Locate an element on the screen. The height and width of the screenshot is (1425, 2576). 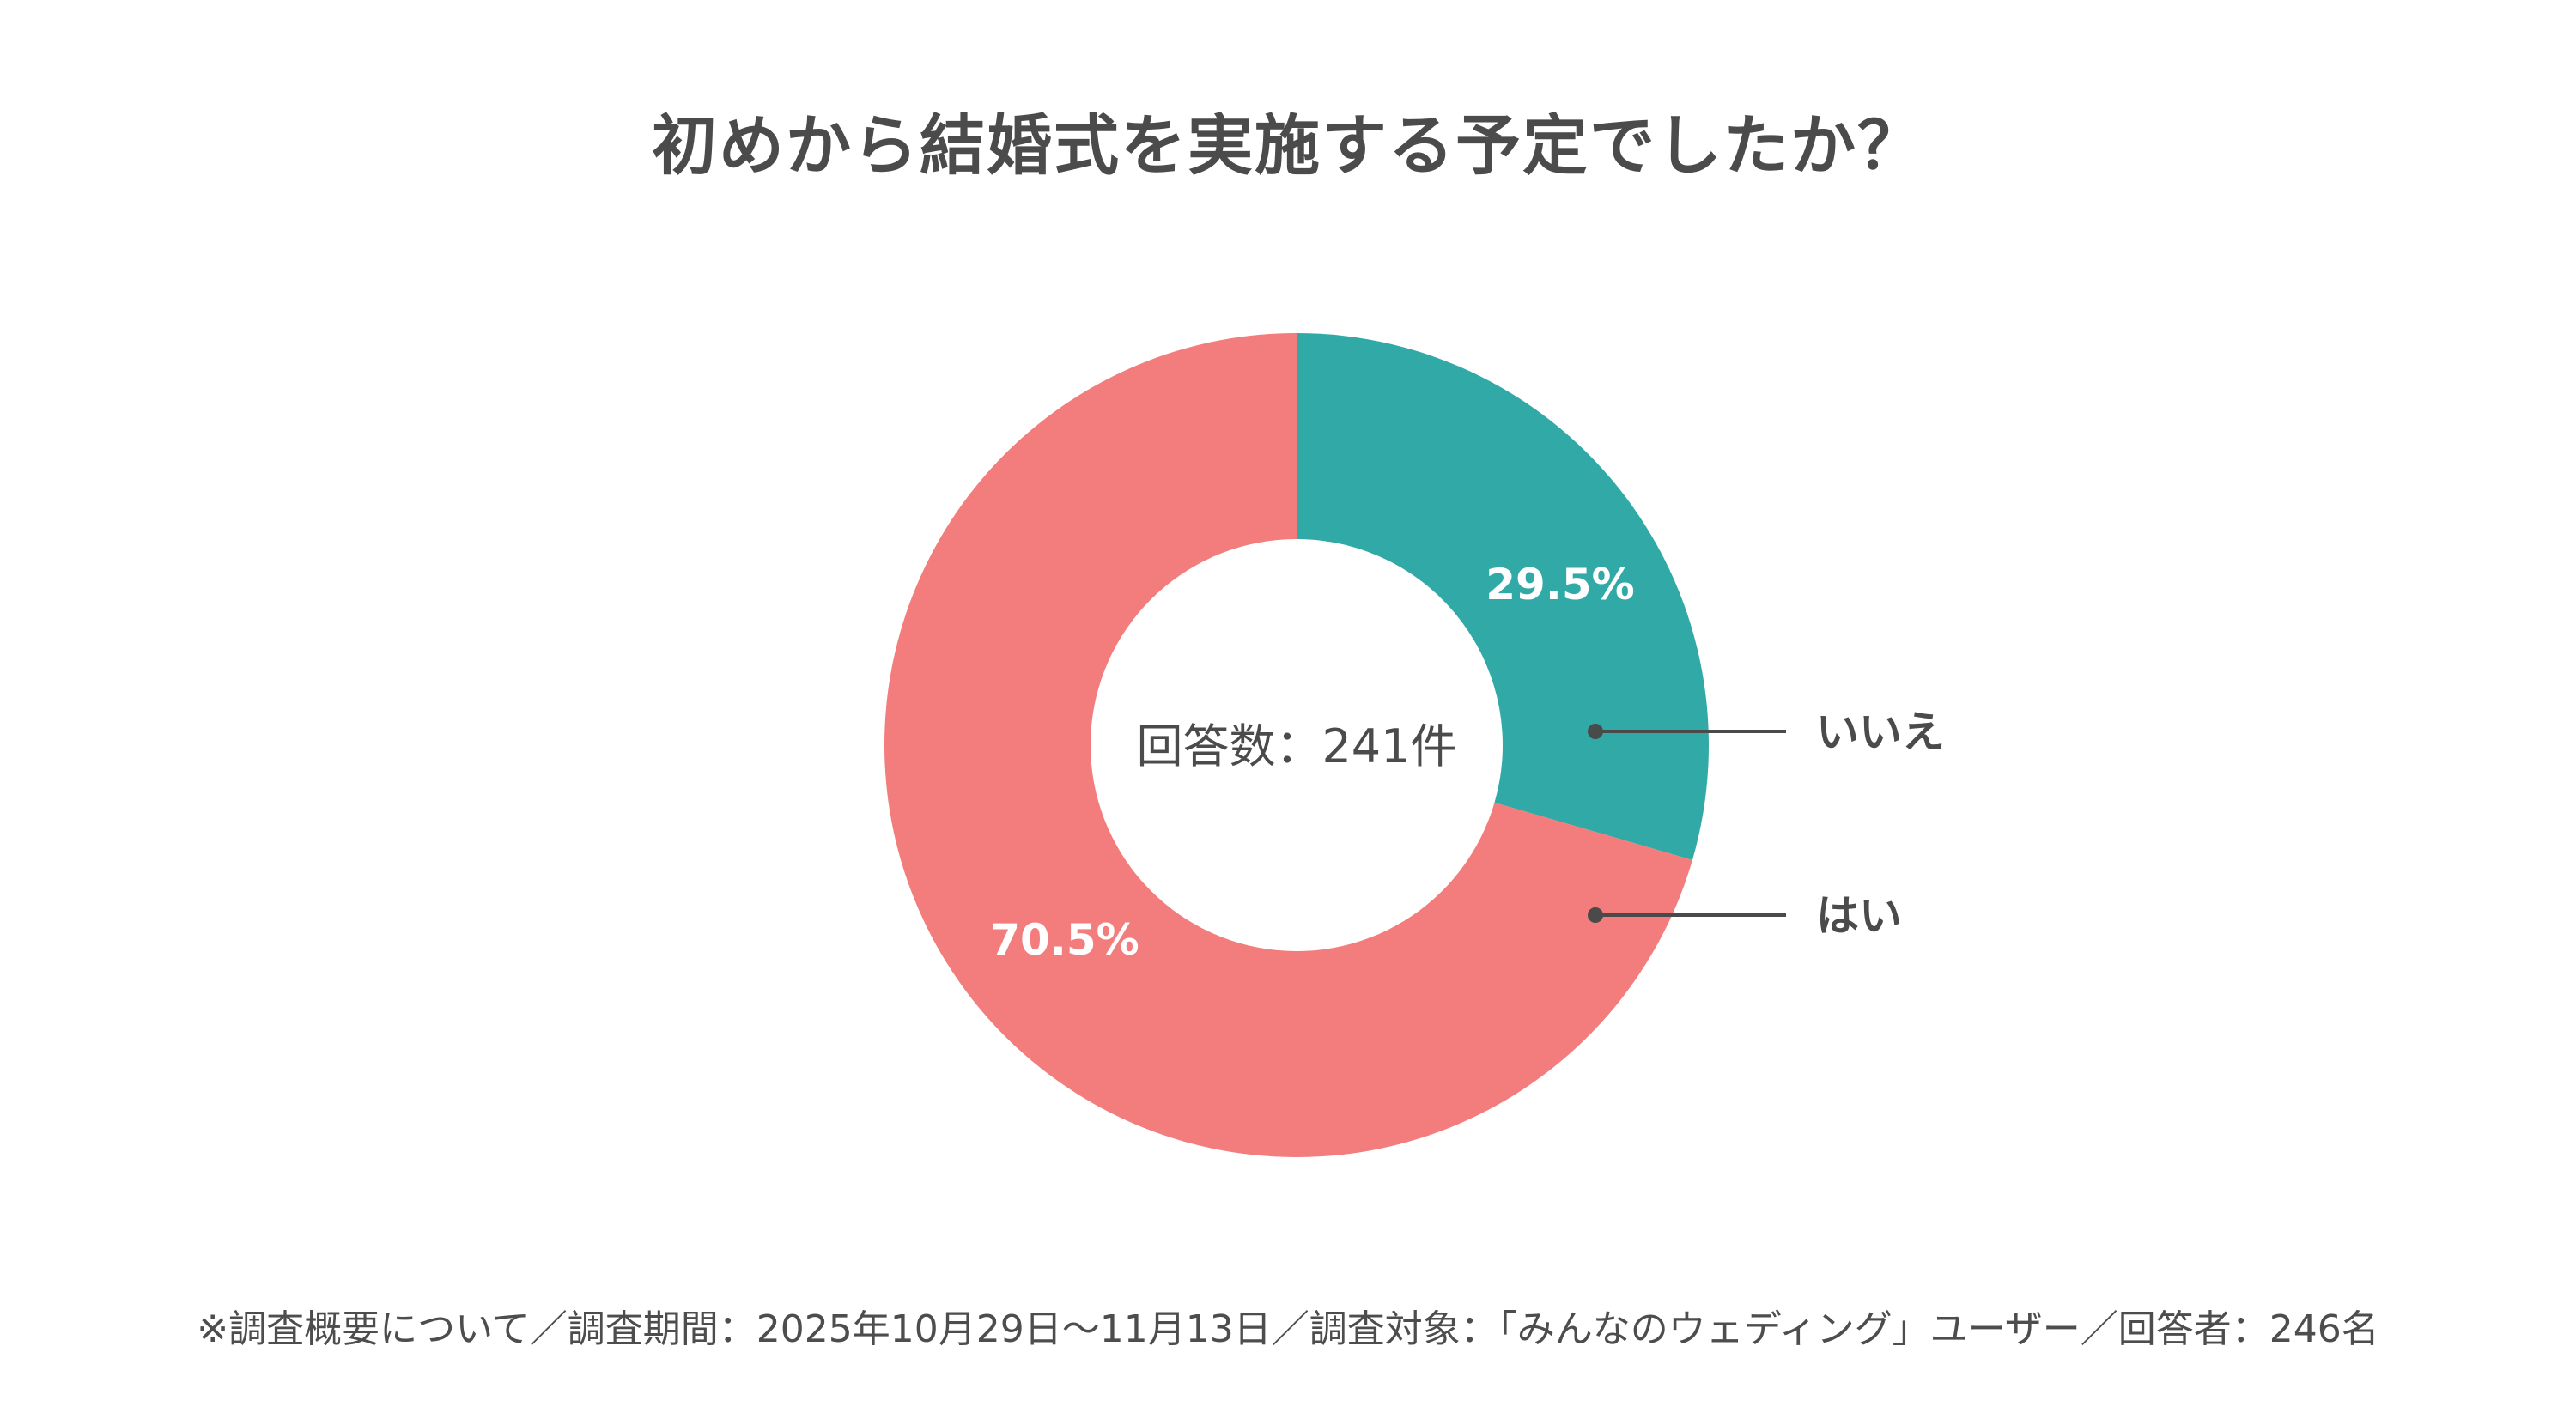
donut-slice-iie is located at coordinates (1503, 597).